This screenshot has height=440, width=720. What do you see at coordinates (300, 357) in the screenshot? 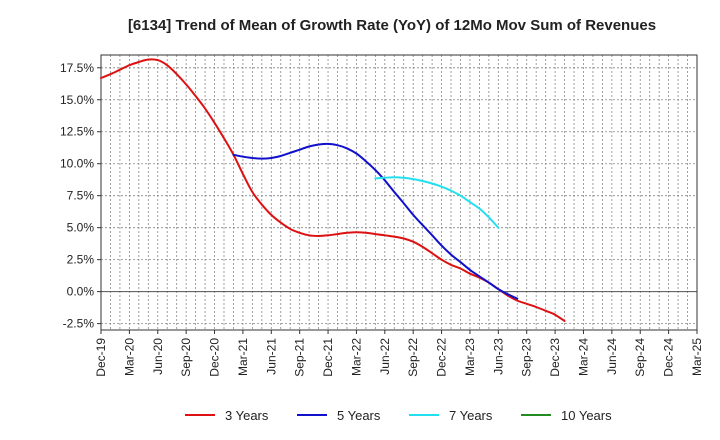
I see `x-tick-label: Sep-21` at bounding box center [300, 357].